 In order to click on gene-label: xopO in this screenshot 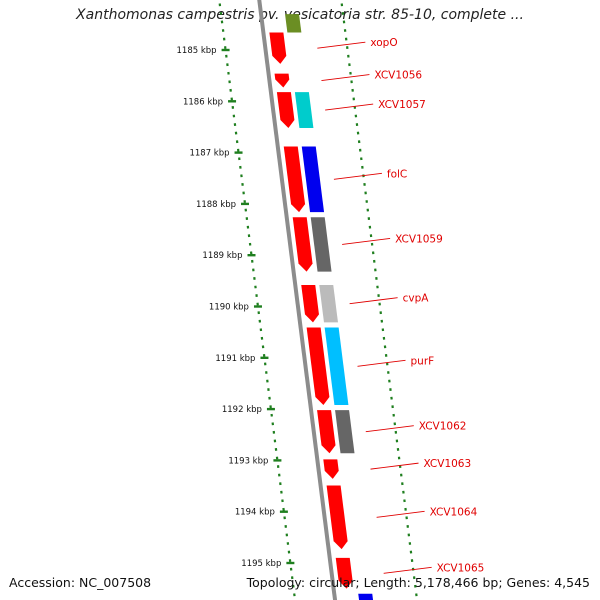, I will do `click(383, 43)`.